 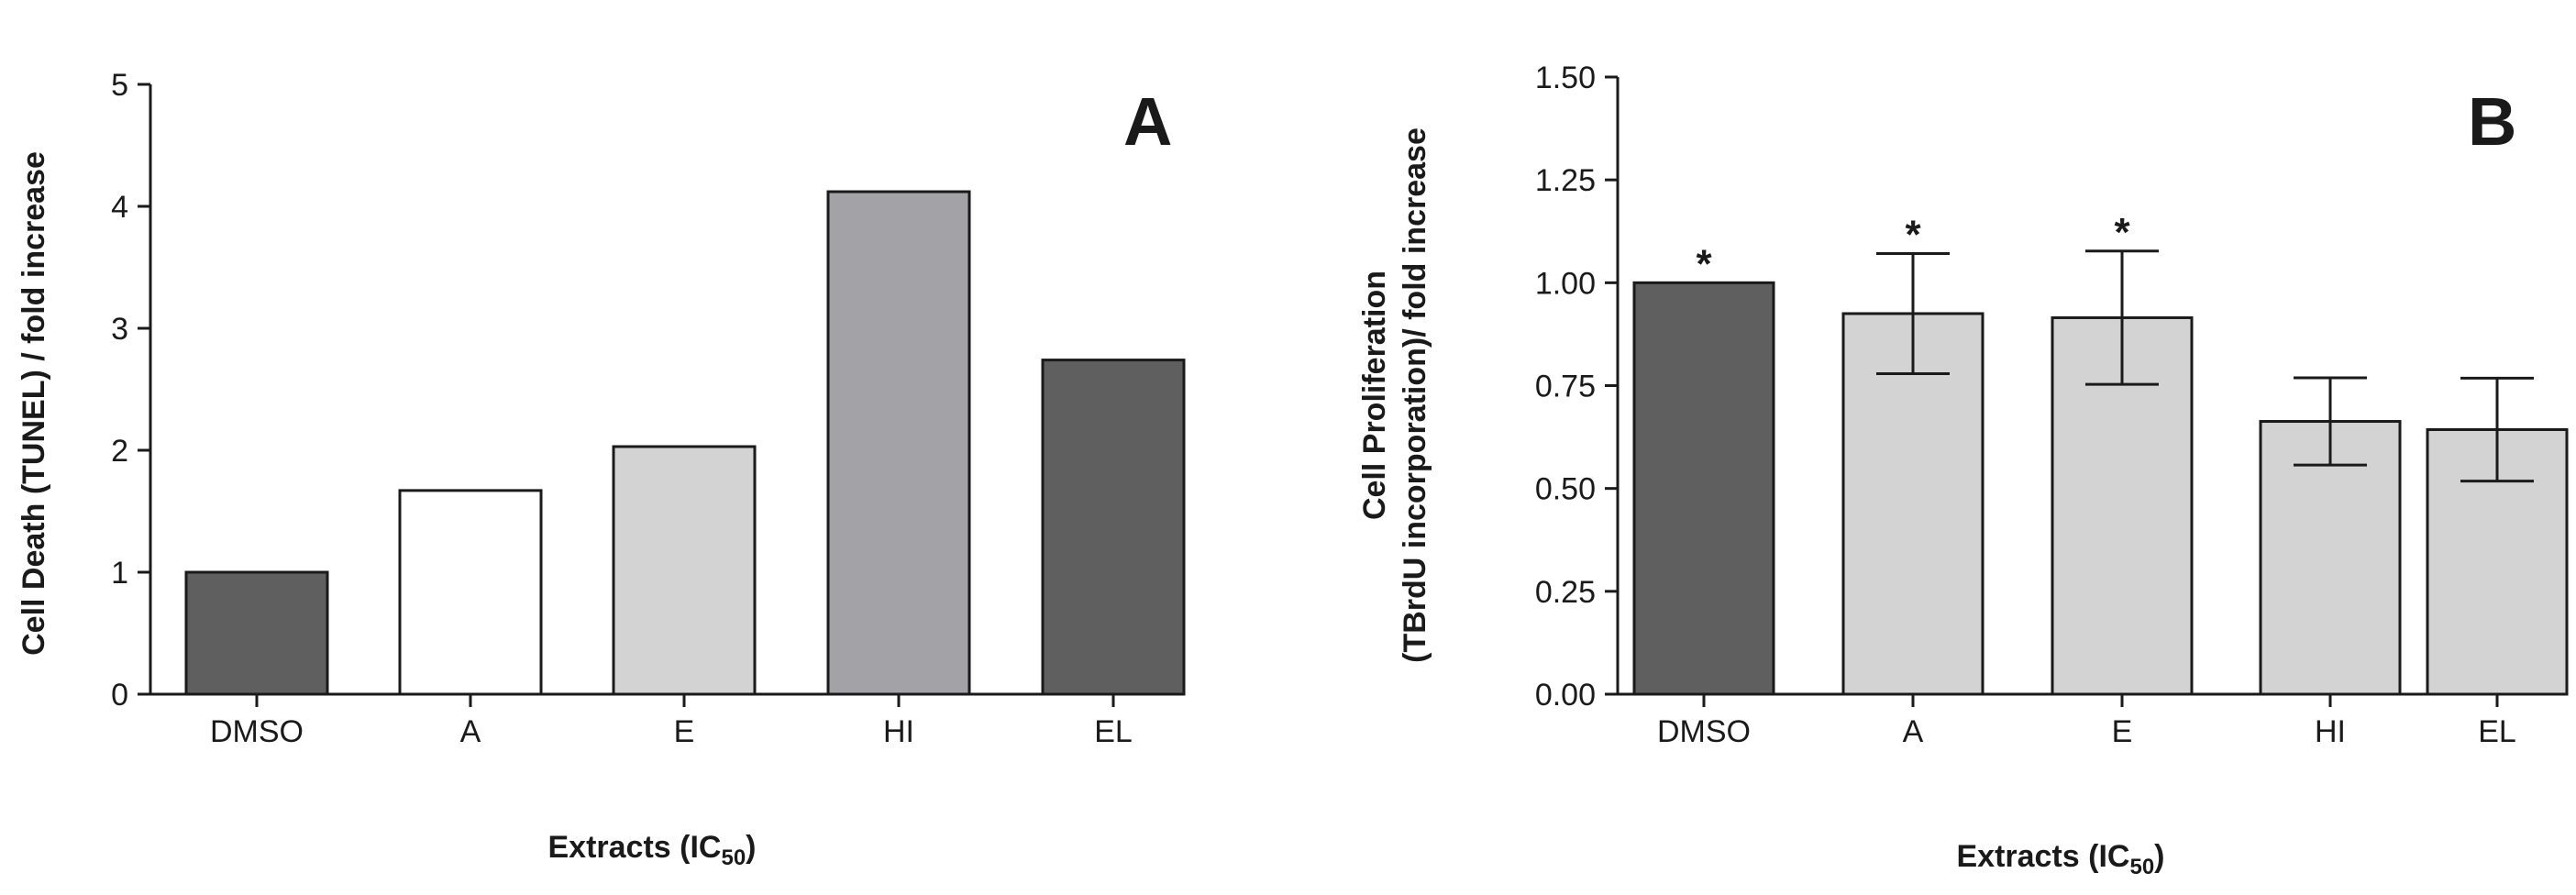 What do you see at coordinates (1113, 731) in the screenshot?
I see `panel-a-x-tick-label: EL` at bounding box center [1113, 731].